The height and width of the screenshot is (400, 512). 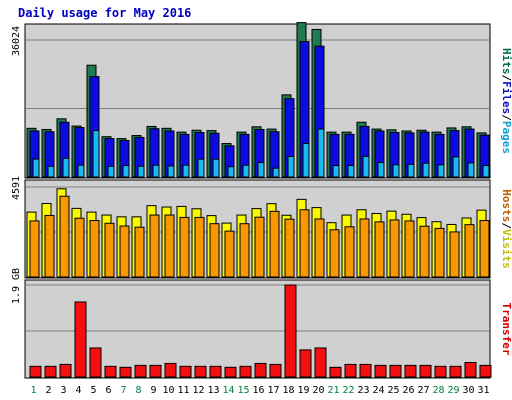 What do you see at coordinates (63, 390) in the screenshot?
I see `x-tick-label: 3` at bounding box center [63, 390].